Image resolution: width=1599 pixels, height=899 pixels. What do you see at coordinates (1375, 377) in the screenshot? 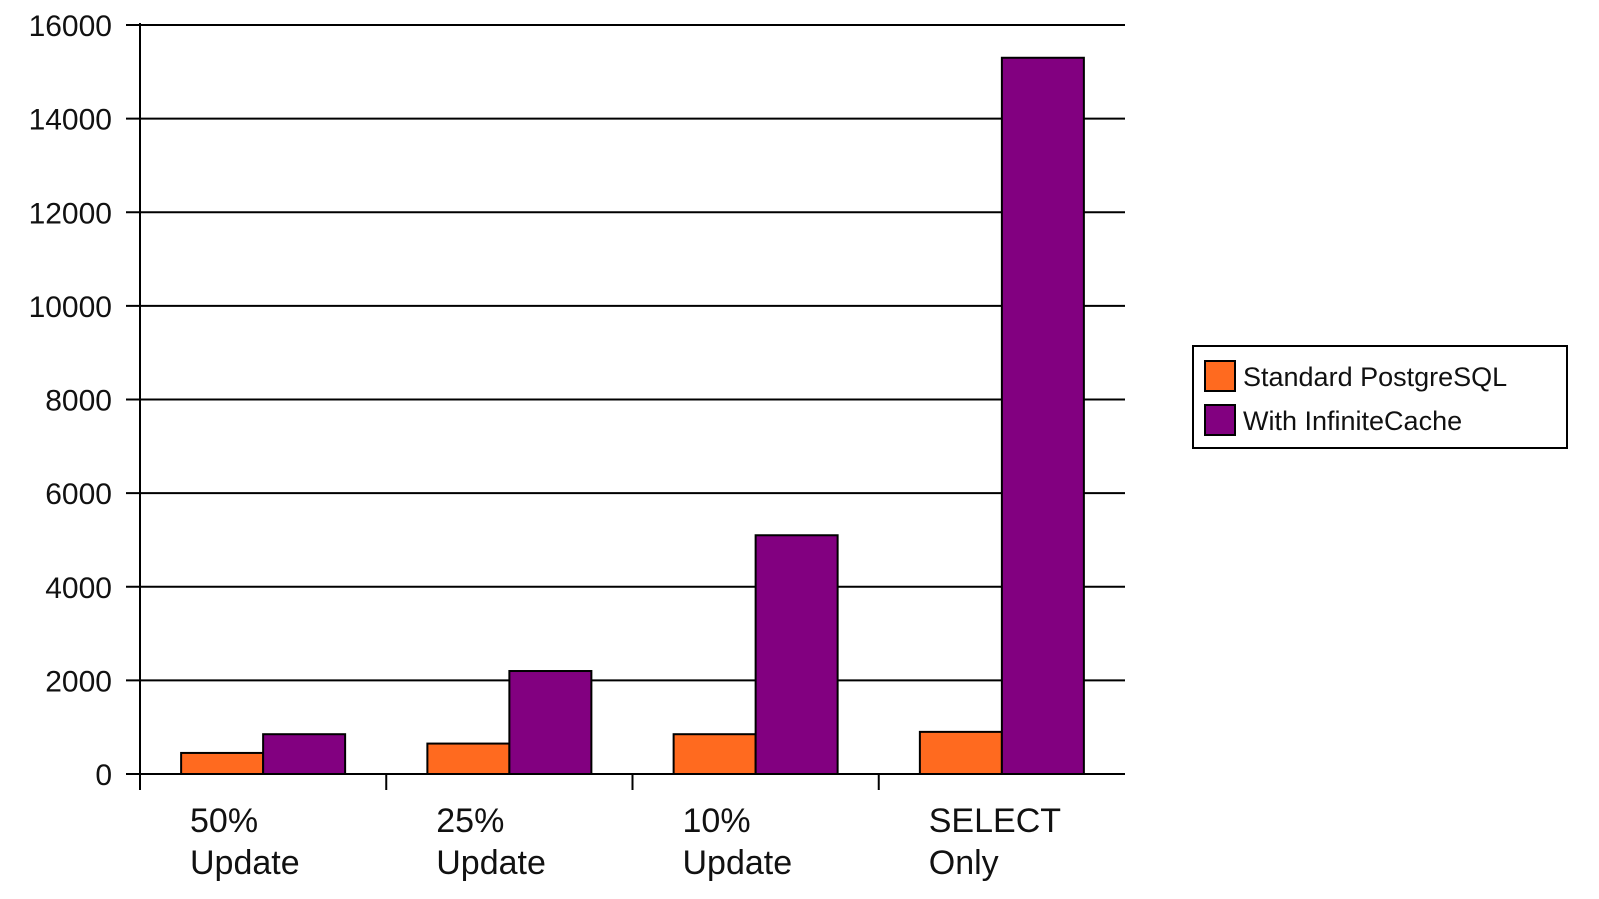
I see `legend-label: Standard PostgreSQL` at bounding box center [1375, 377].